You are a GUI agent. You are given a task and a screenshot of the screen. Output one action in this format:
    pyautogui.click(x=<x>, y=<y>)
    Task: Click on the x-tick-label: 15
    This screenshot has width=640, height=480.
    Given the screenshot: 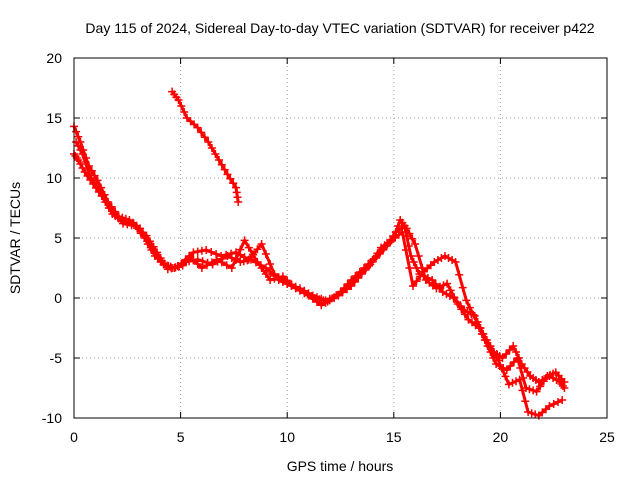 What is the action you would take?
    pyautogui.click(x=394, y=437)
    